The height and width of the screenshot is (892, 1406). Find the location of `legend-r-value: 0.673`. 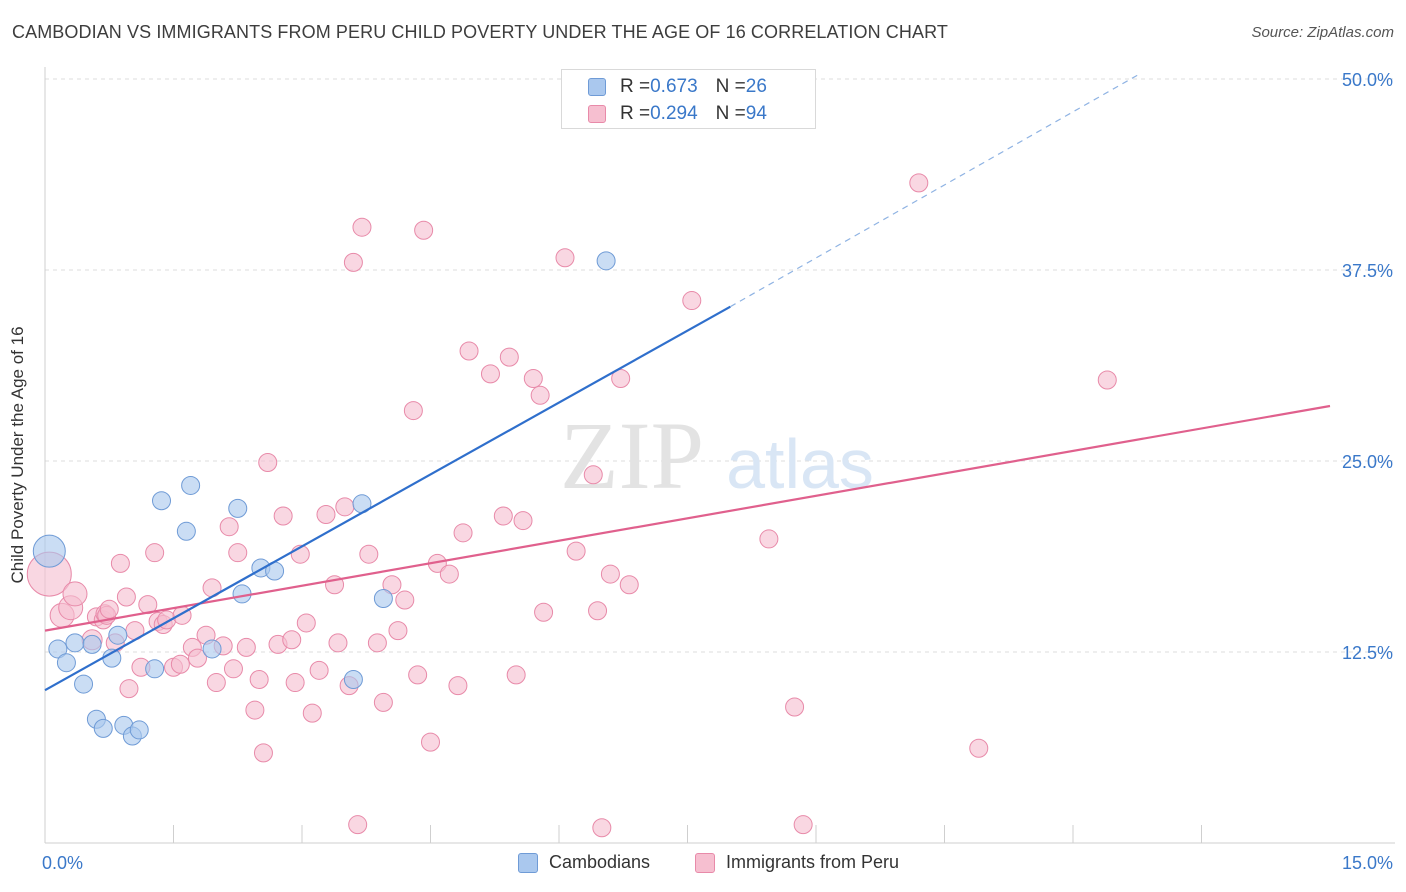

legend-r-value: 0.673 is located at coordinates (674, 86).